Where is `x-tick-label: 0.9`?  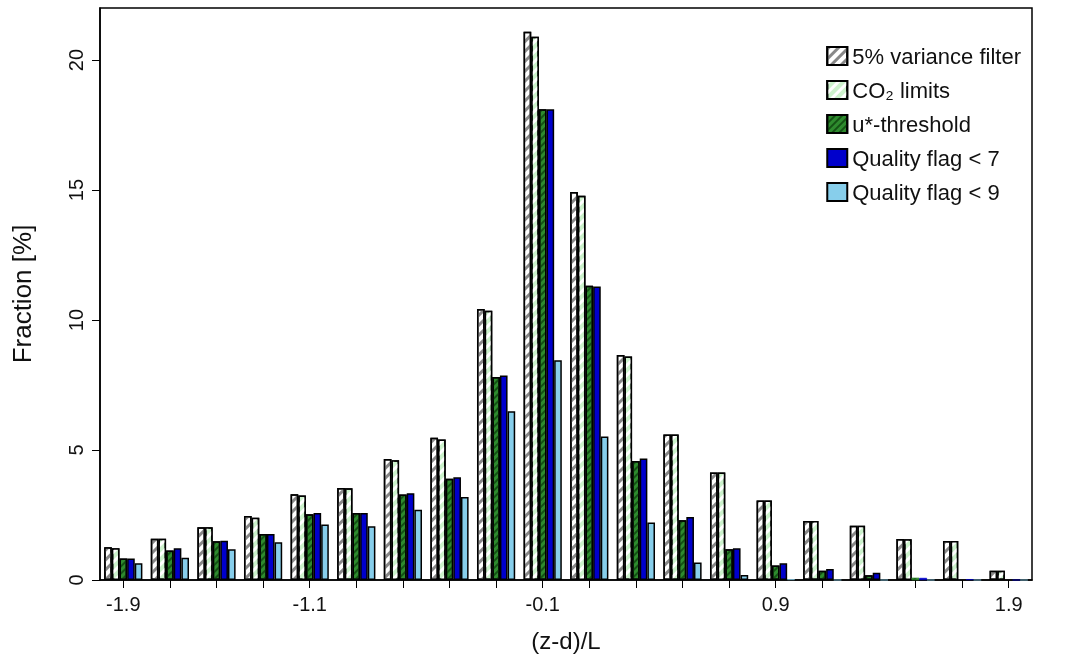 x-tick-label: 0.9 is located at coordinates (775, 604).